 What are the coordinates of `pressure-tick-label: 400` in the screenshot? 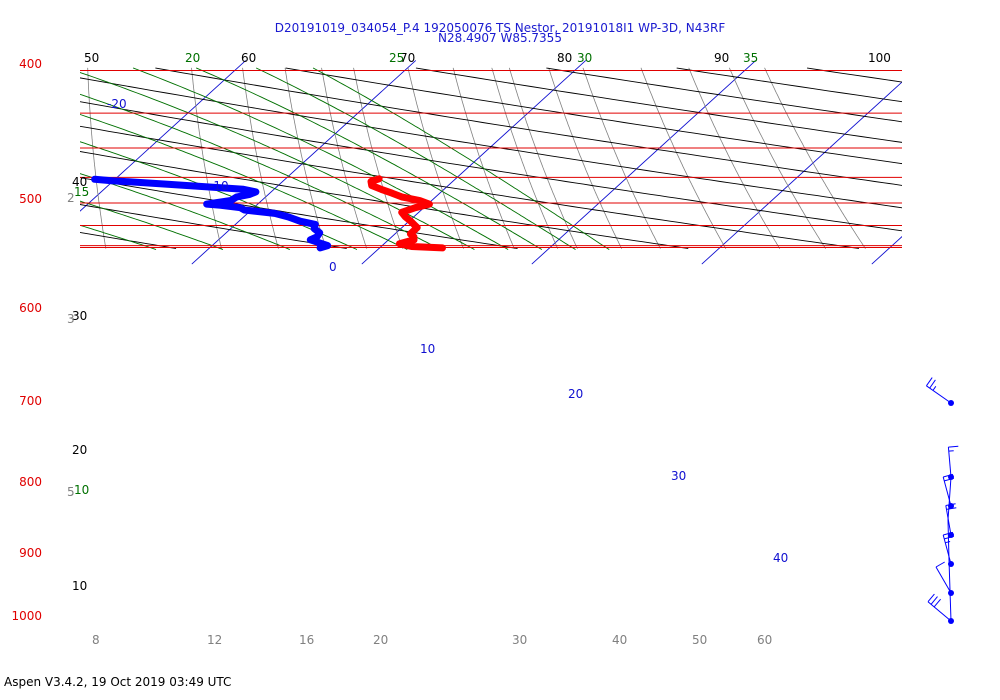 It's located at (30, 64).